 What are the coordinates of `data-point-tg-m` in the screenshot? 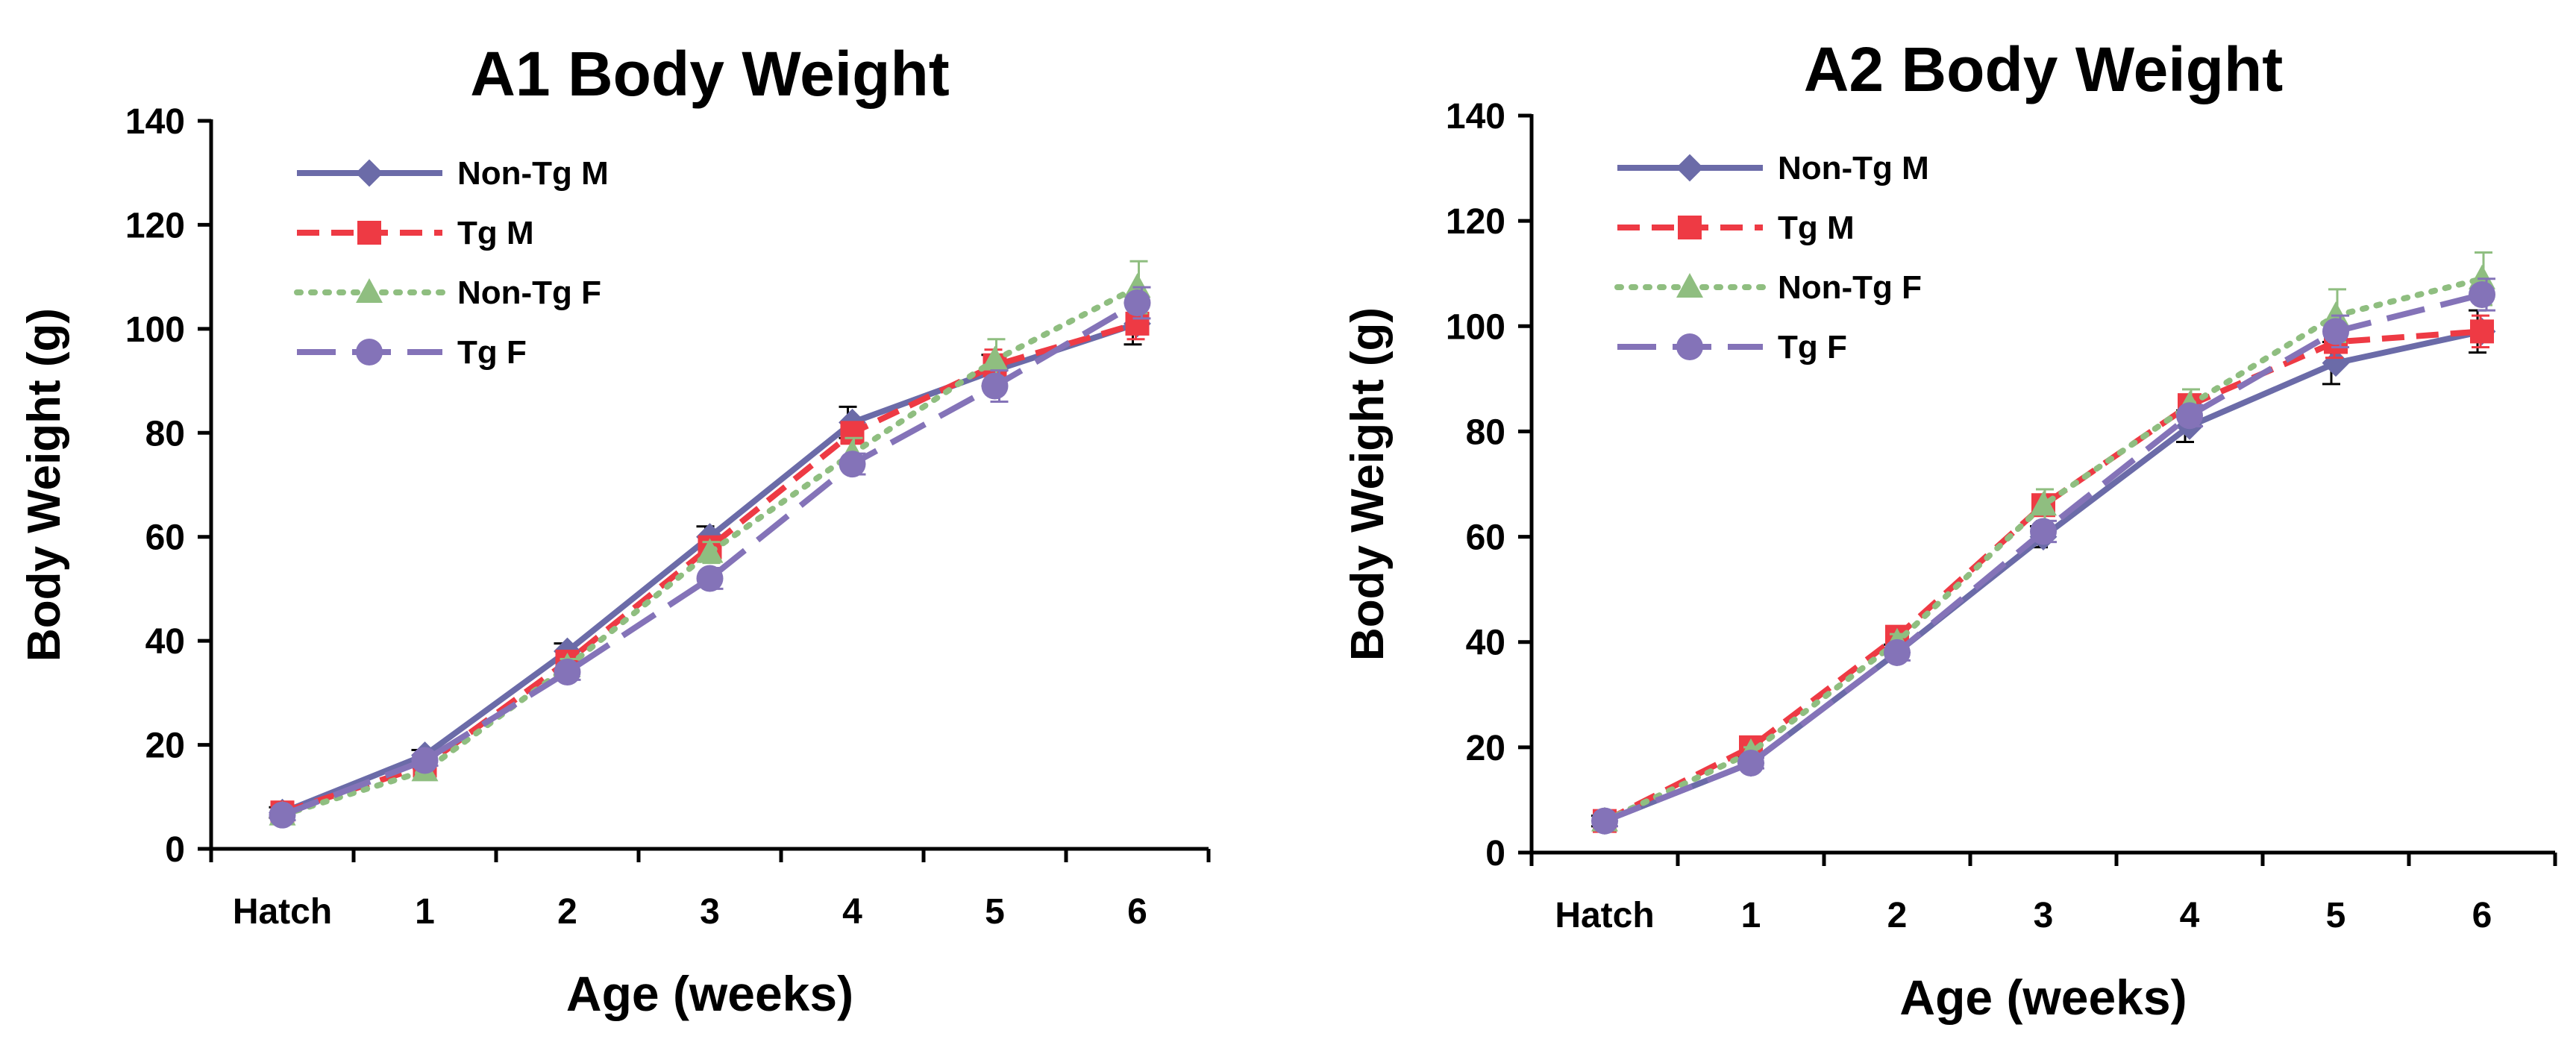 It's located at (2482, 331).